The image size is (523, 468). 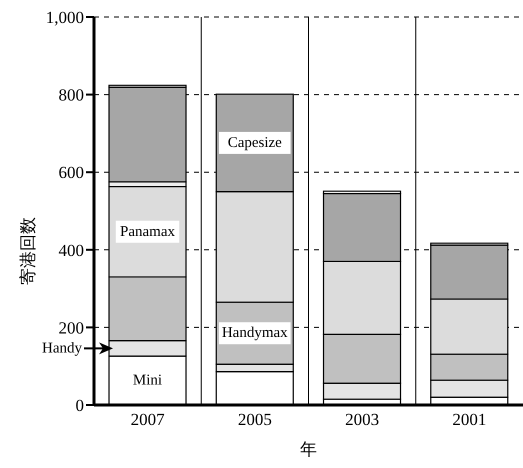 I want to click on y-axis-title: 寄港回数, so click(x=28, y=251).